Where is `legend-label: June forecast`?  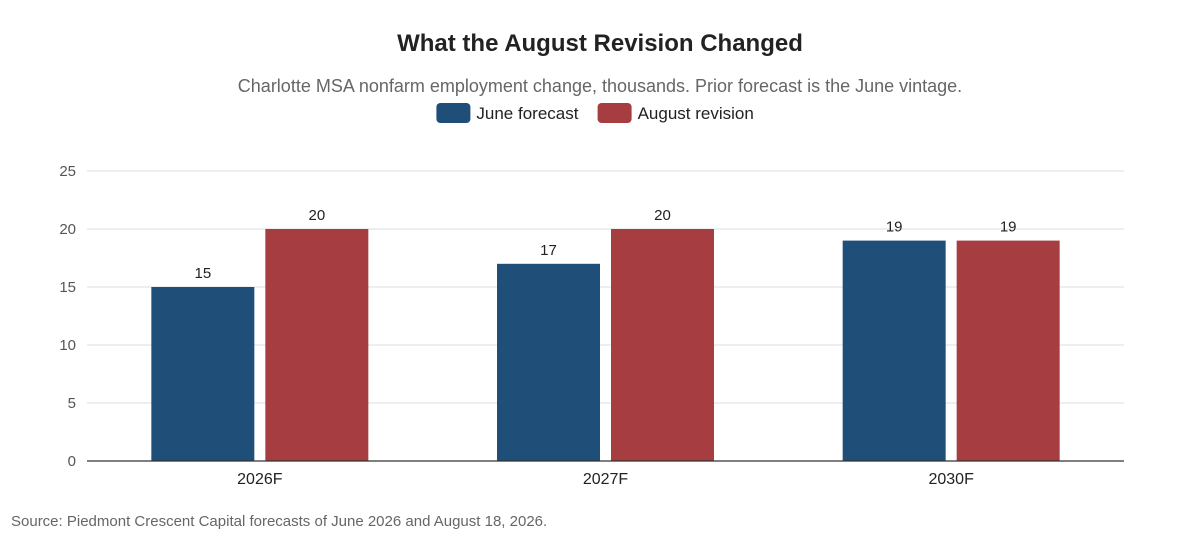 legend-label: June forecast is located at coordinates (527, 113).